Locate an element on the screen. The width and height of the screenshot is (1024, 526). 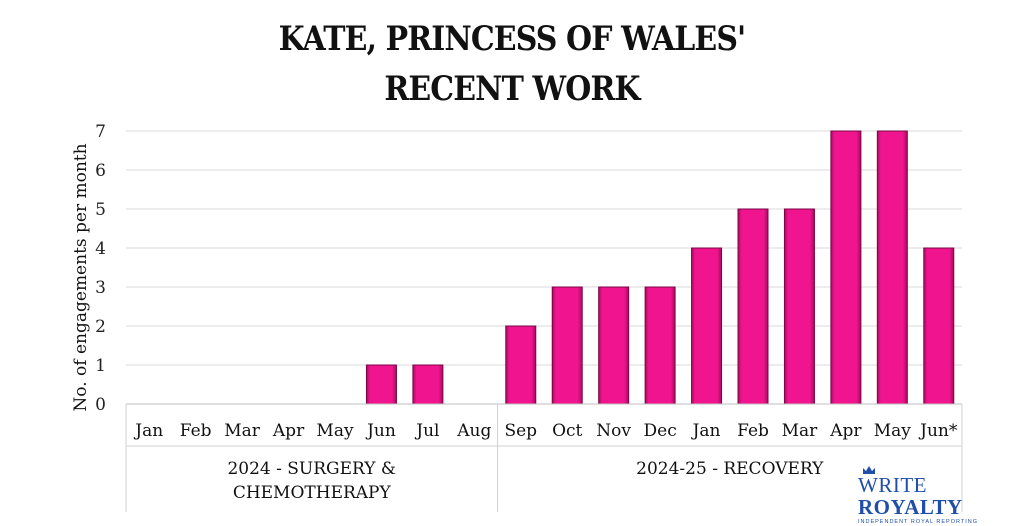
logo-name: WRITE ROYALTY is located at coordinates (938, 496).